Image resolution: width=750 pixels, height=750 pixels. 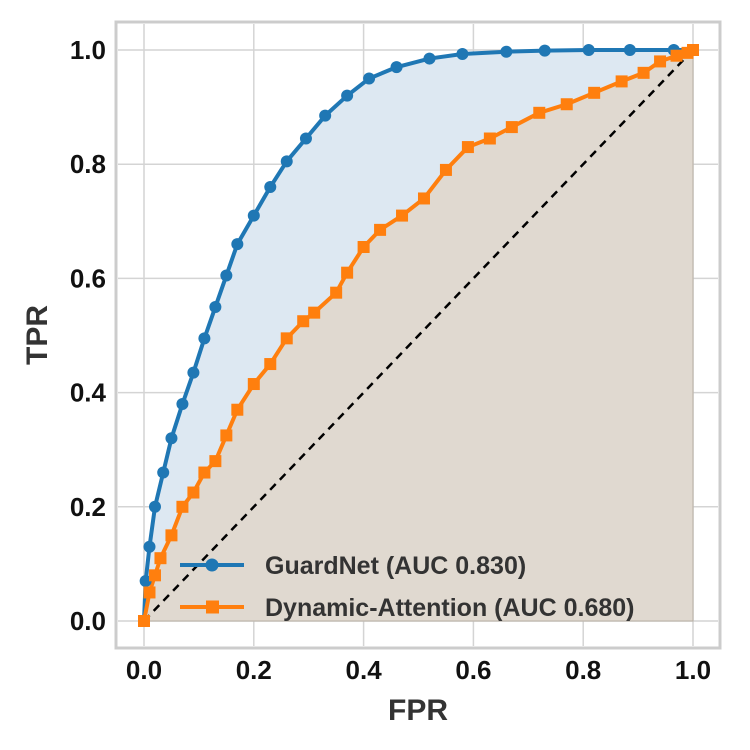 I want to click on y-tick-label: 0.4, so click(x=88, y=393).